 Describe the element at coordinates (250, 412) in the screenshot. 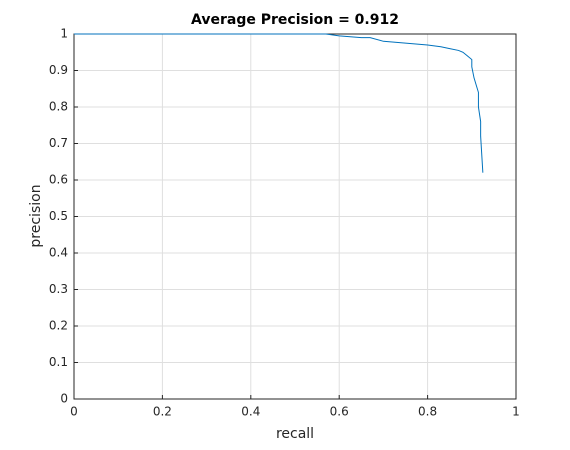

I see `x-tick-label: 0.4` at that location.